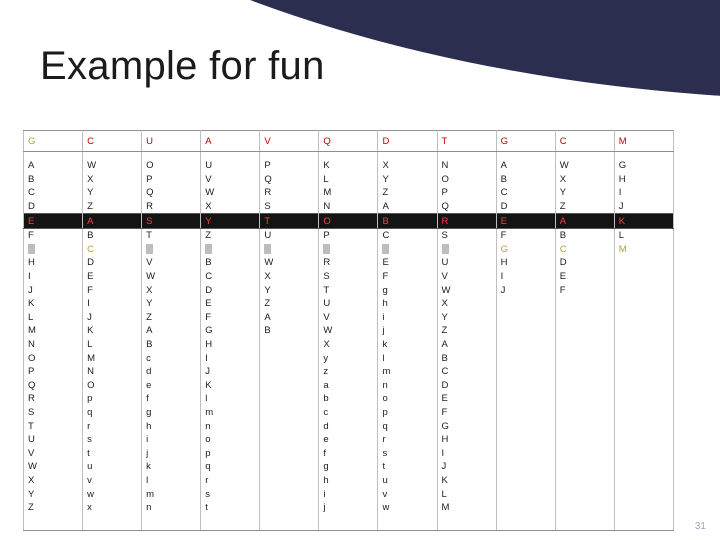  Describe the element at coordinates (112, 494) in the screenshot. I see `grid-cell: w` at that location.